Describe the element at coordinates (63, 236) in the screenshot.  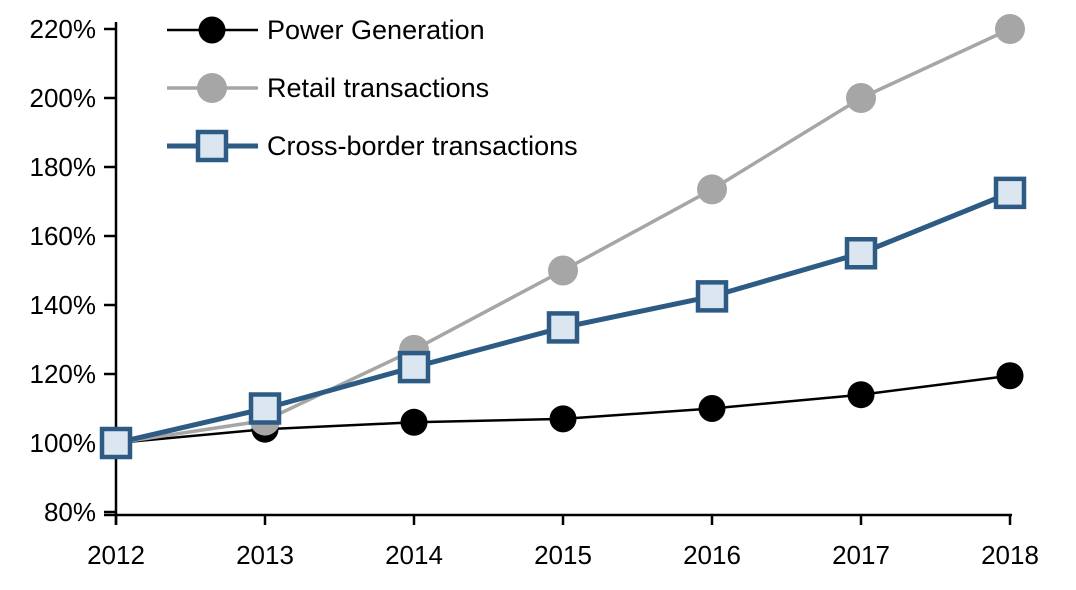
I see `y-axis-tick-label: 160%` at that location.